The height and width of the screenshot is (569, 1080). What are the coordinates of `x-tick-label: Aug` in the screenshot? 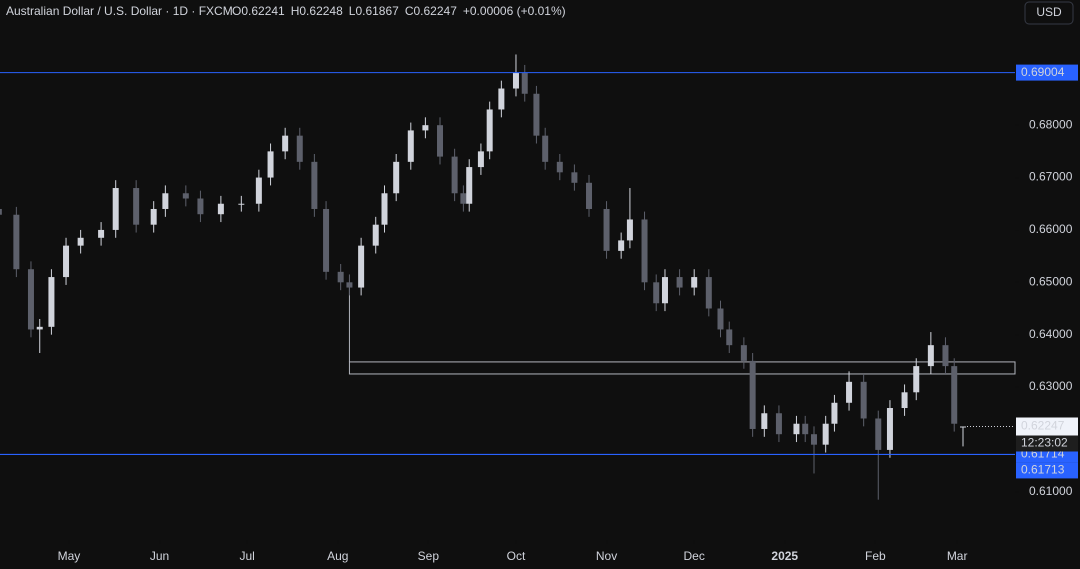 It's located at (337, 556).